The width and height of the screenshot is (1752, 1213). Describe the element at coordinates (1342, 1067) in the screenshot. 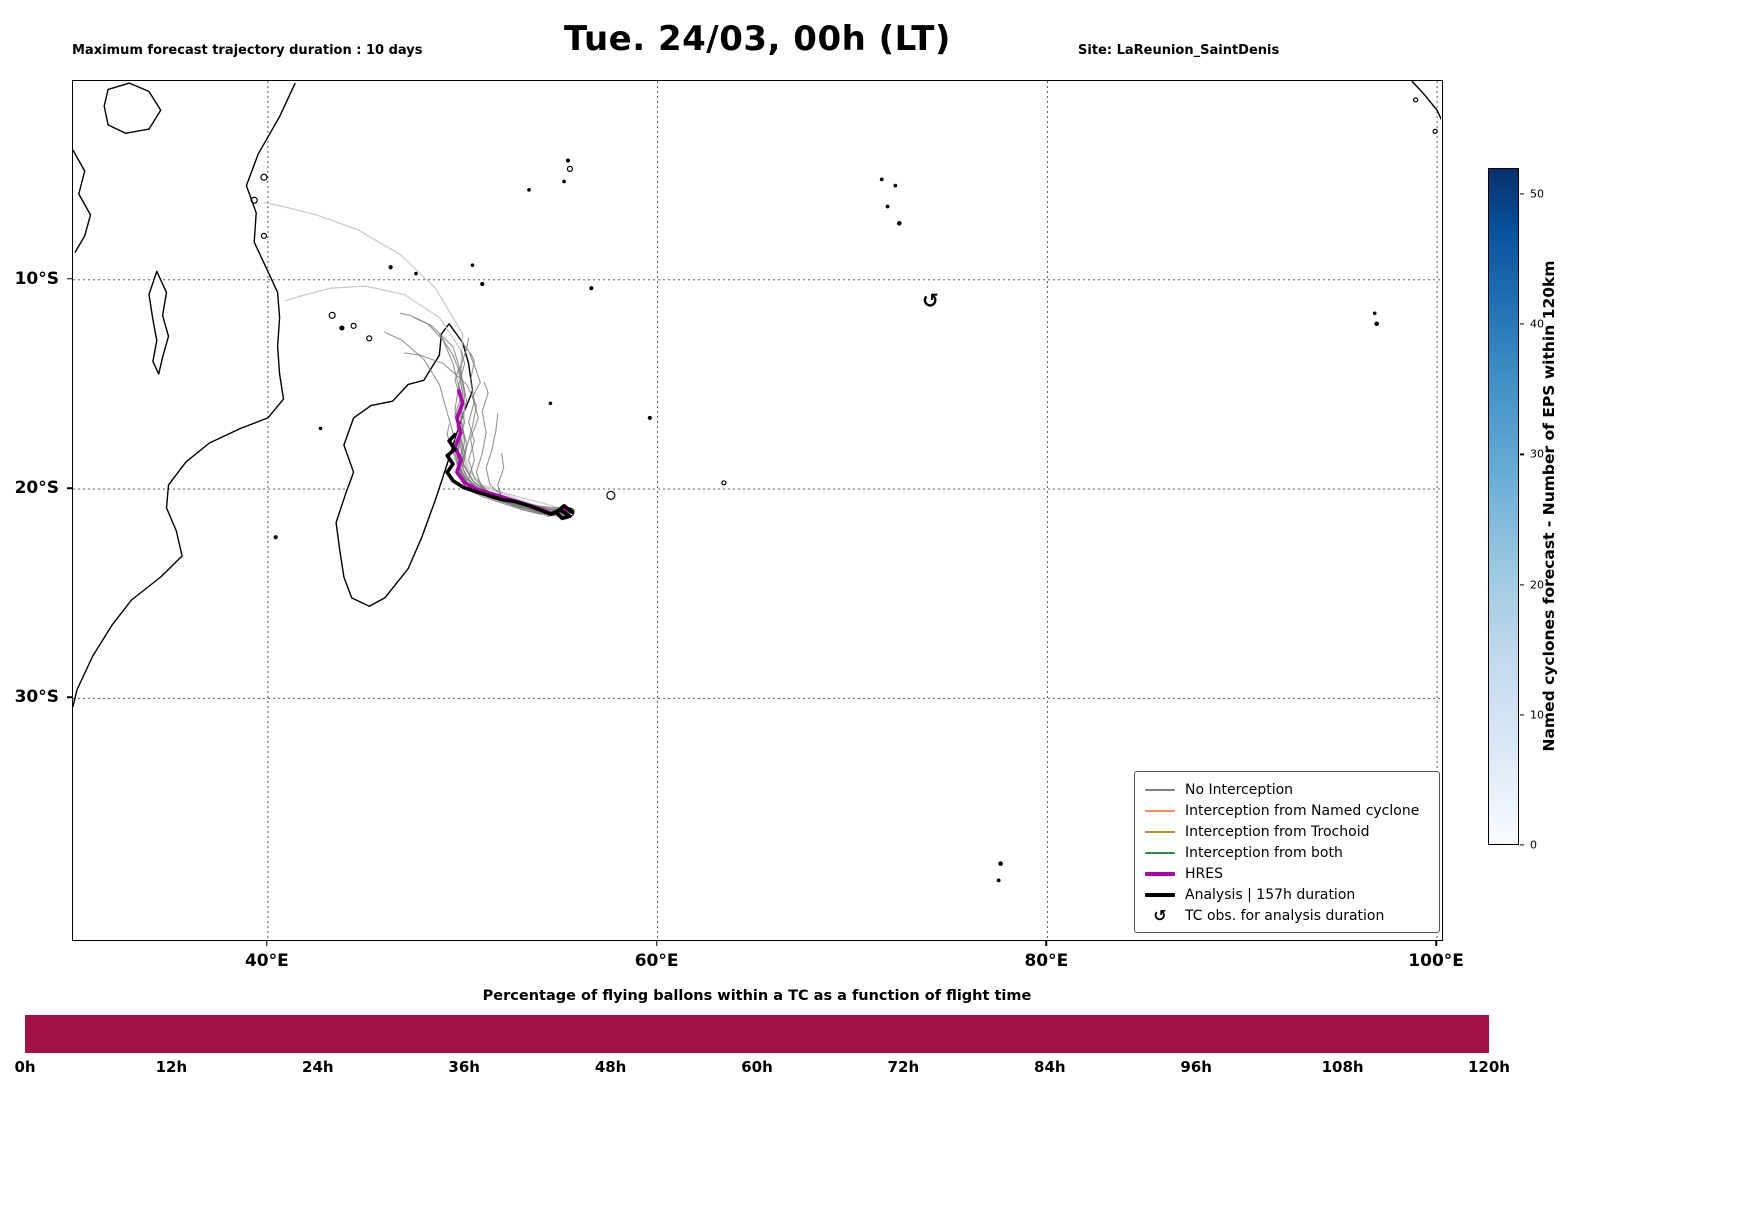

I see `flight-time-tick-label: 108h` at that location.